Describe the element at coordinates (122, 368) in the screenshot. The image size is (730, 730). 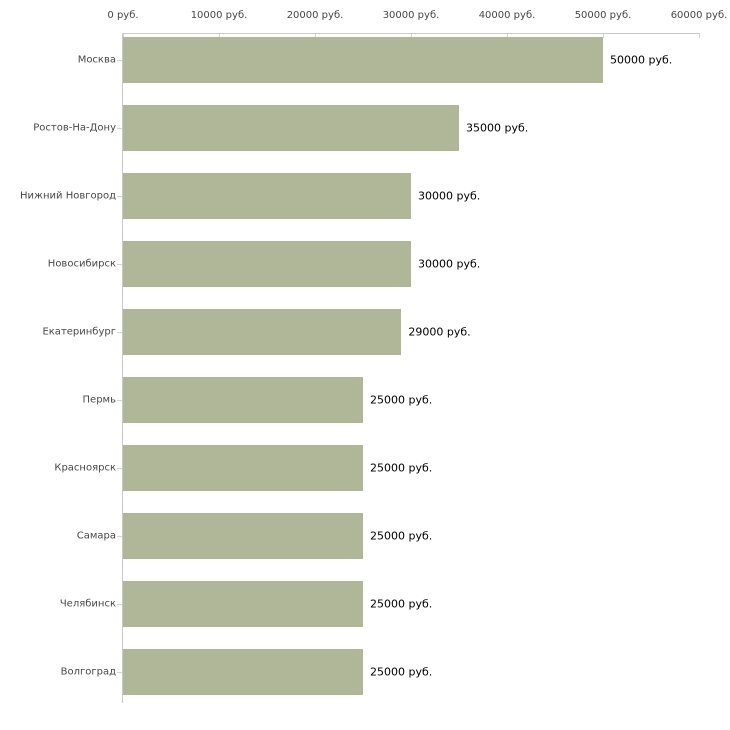
I see `y-axis-line` at that location.